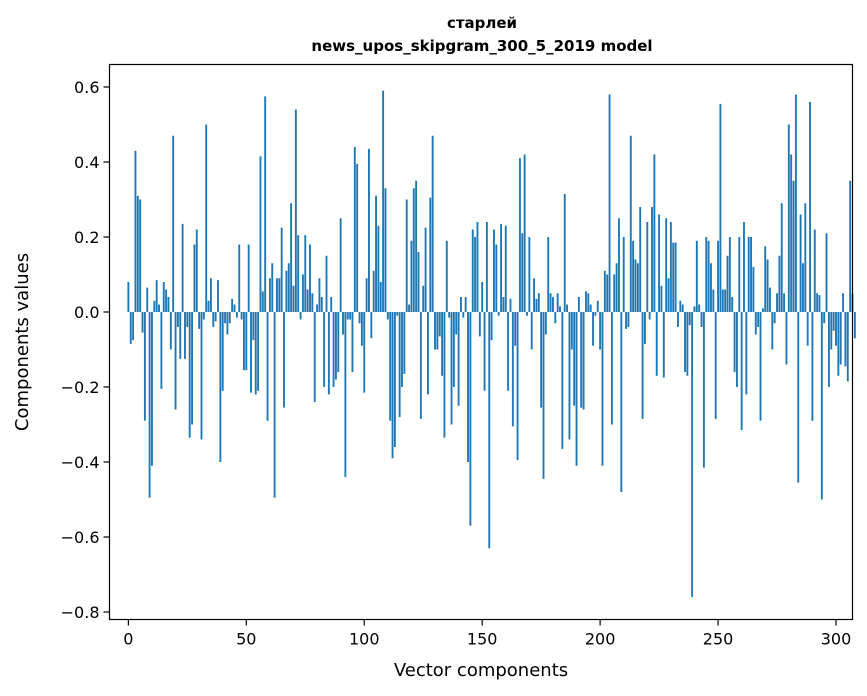 This screenshot has width=867, height=696. Describe the element at coordinates (86, 162) in the screenshot. I see `y-tick-label: 0.4` at that location.